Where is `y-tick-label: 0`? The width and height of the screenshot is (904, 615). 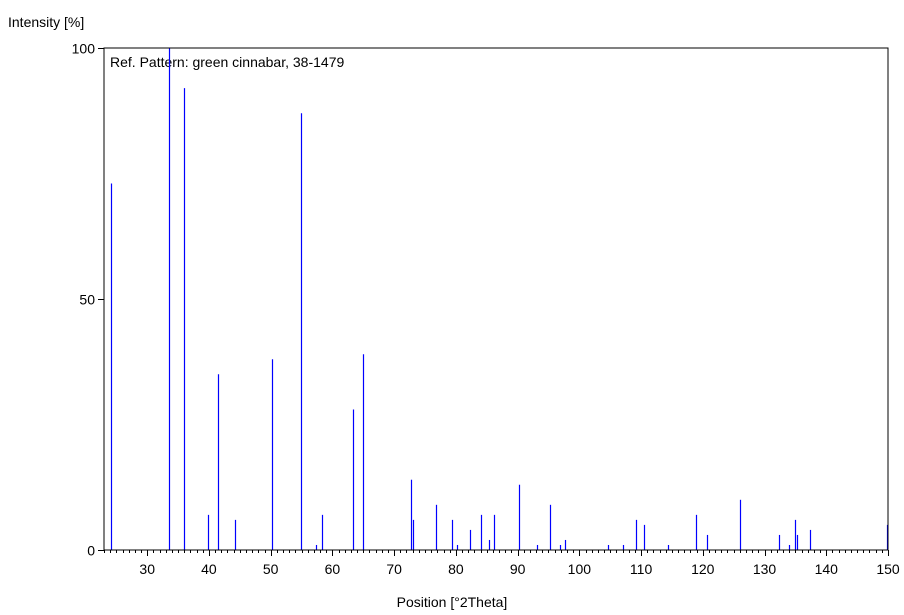 y-tick-label: 0 is located at coordinates (91, 551).